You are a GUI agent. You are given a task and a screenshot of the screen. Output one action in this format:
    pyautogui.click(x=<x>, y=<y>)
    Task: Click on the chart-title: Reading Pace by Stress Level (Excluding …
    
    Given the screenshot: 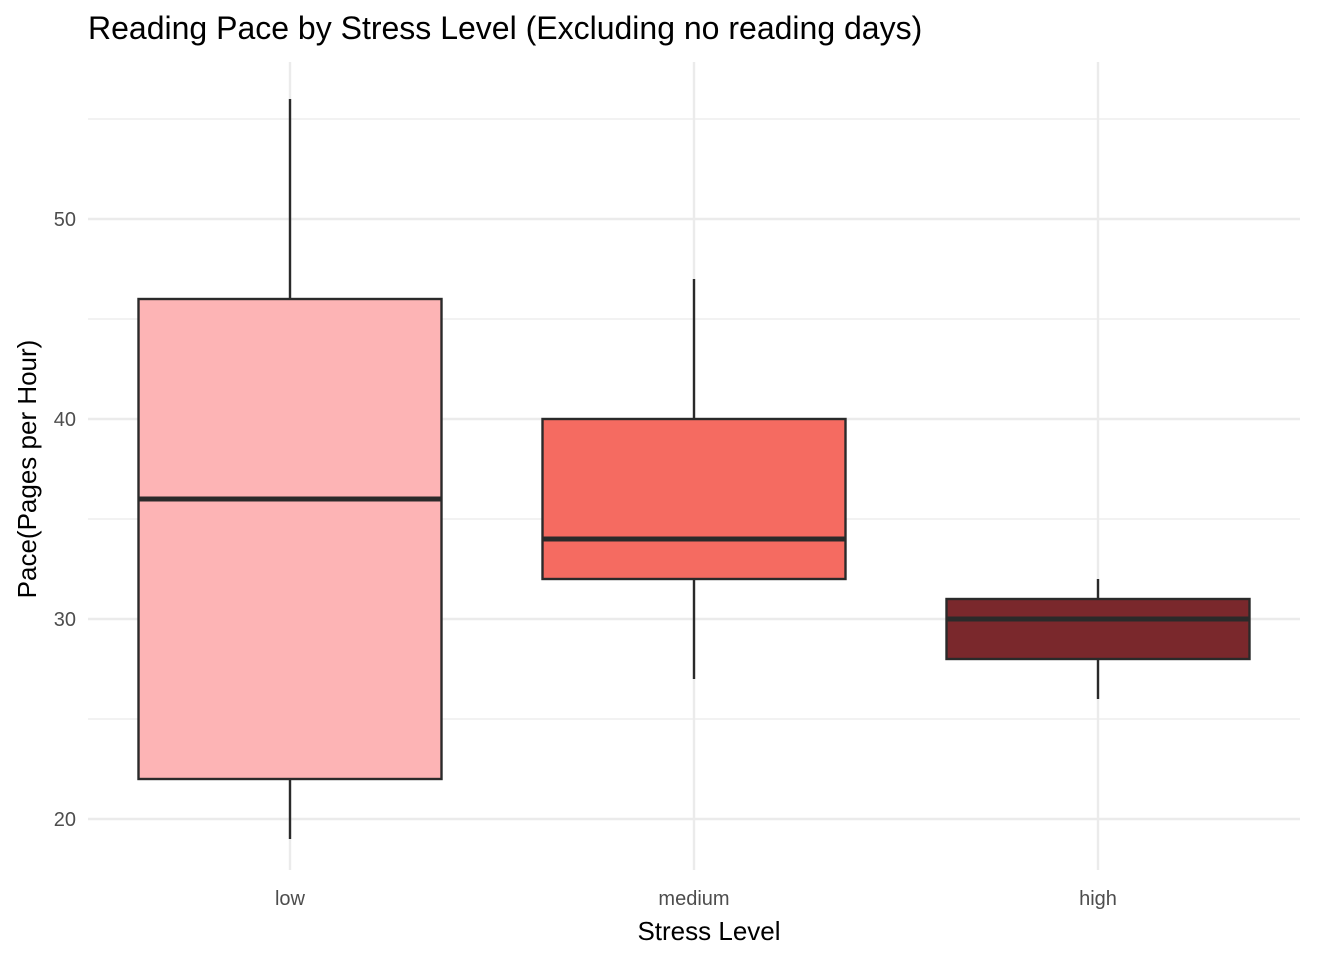 What is the action you would take?
    pyautogui.click(x=505, y=28)
    